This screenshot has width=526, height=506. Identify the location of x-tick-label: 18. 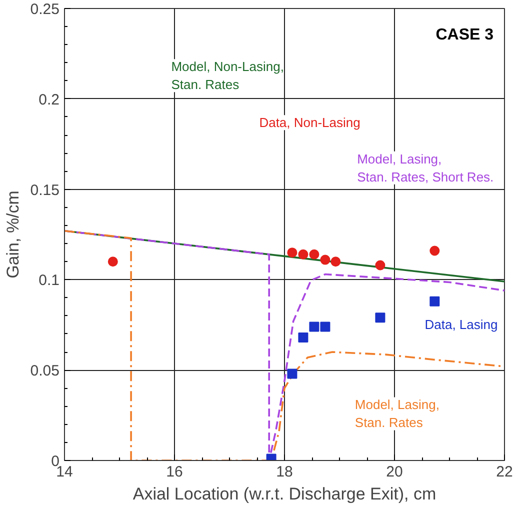
(284, 472).